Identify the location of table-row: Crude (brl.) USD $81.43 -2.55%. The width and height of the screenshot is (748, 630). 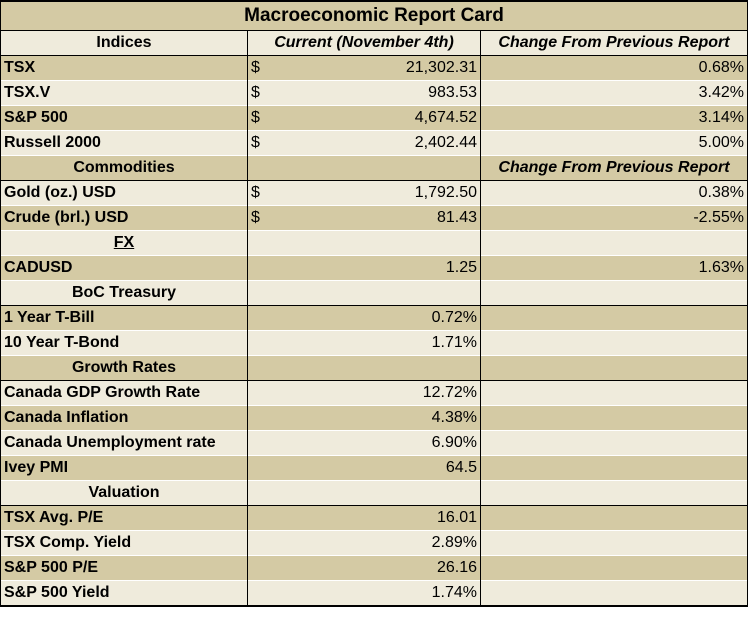
(374, 217).